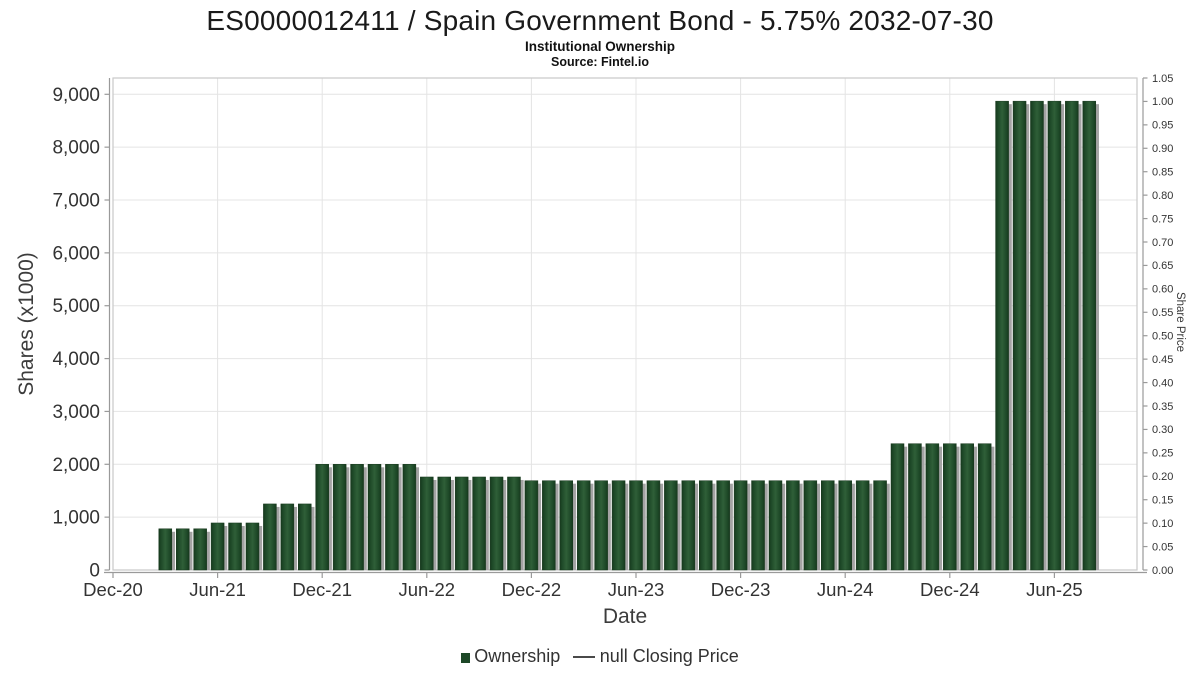 This screenshot has height=675, width=1200. Describe the element at coordinates (1162, 313) in the screenshot. I see `y-tick-label-right: 0.55` at that location.